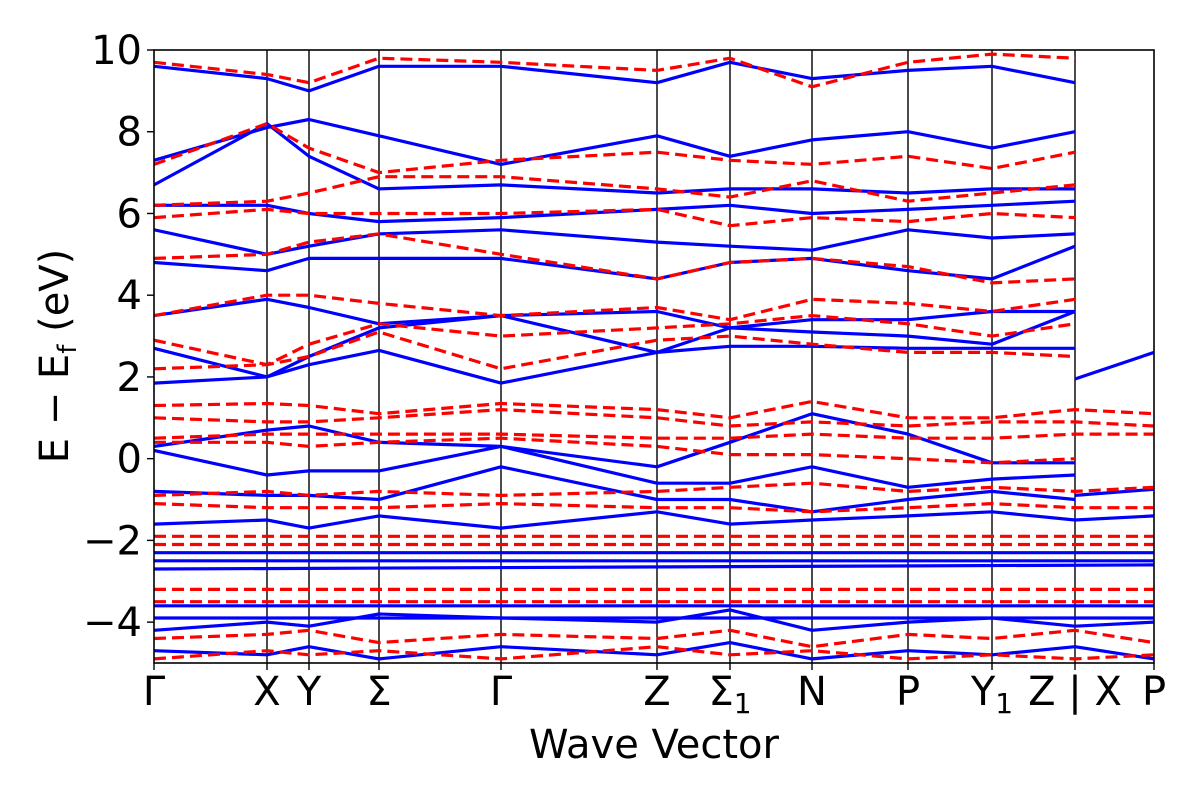 The width and height of the screenshot is (1200, 800). I want to click on y-axis-label-main: E − E, so click(55, 409).